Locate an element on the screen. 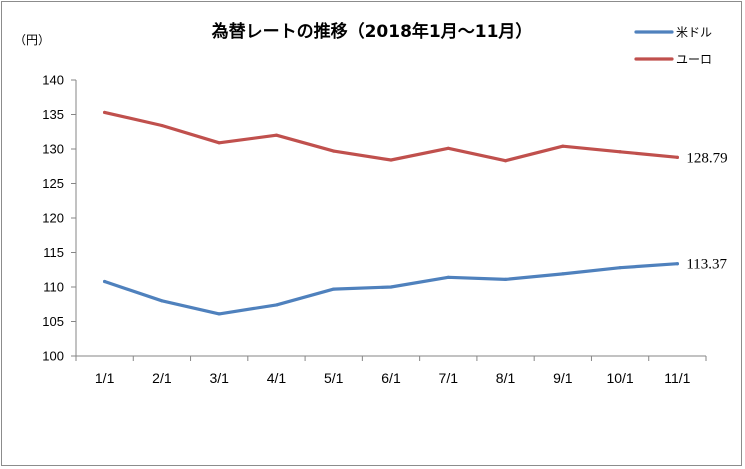 The image size is (745, 469). data-label: 113.37 is located at coordinates (706, 265).